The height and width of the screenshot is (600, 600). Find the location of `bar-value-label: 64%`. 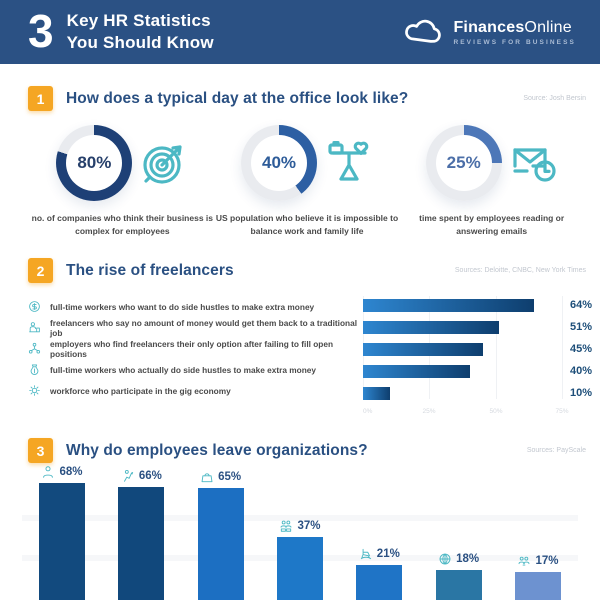

bar-value-label: 64% is located at coordinates (581, 305).